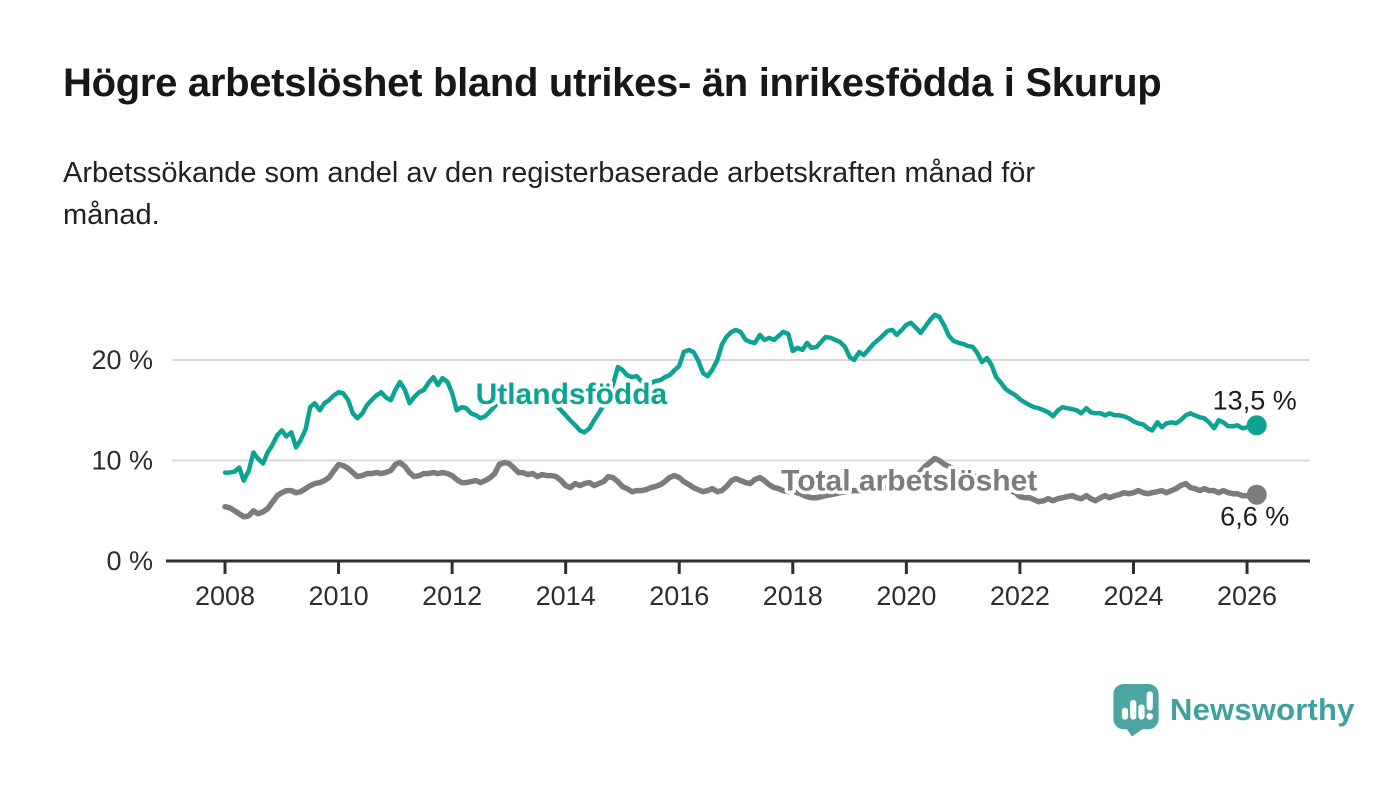 This screenshot has width=1400, height=794. Describe the element at coordinates (909, 481) in the screenshot. I see `total-series-label: Total arbetslöshet` at that location.